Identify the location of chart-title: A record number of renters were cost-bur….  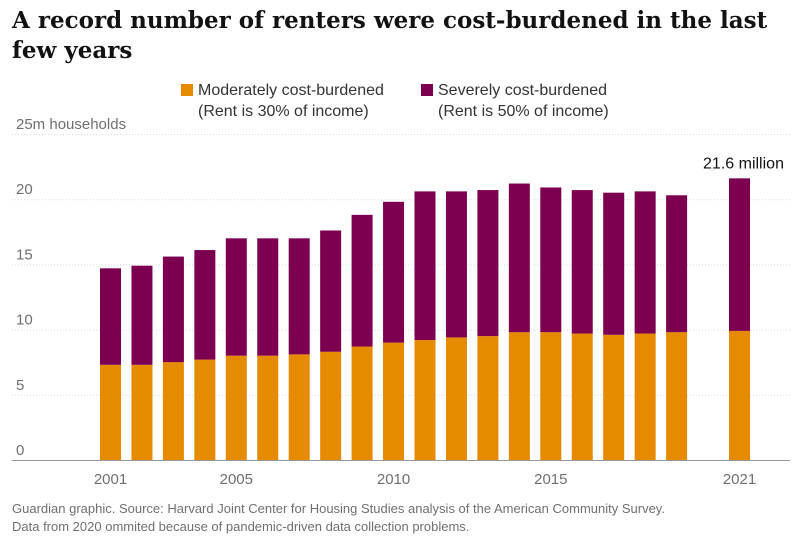
(390, 35).